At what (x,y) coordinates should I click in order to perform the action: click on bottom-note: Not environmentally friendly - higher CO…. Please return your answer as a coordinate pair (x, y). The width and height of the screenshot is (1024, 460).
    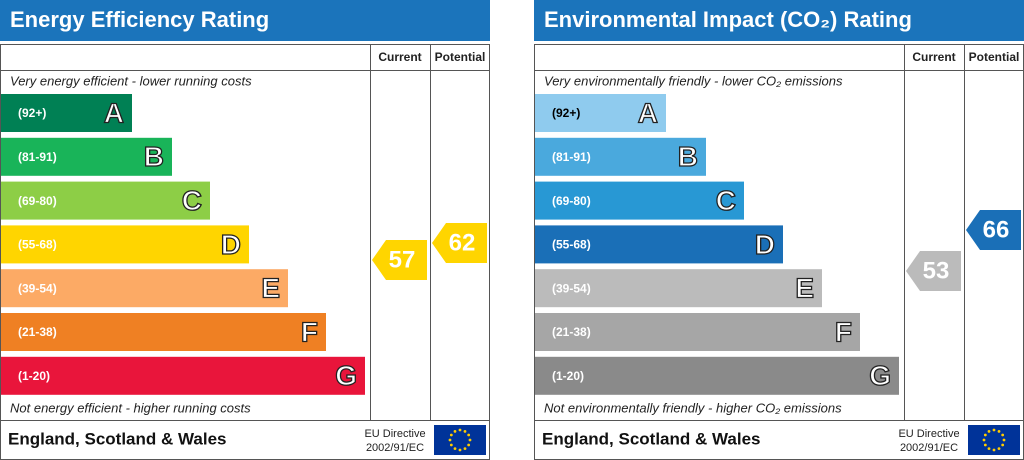
    Looking at the image, I should click on (693, 407).